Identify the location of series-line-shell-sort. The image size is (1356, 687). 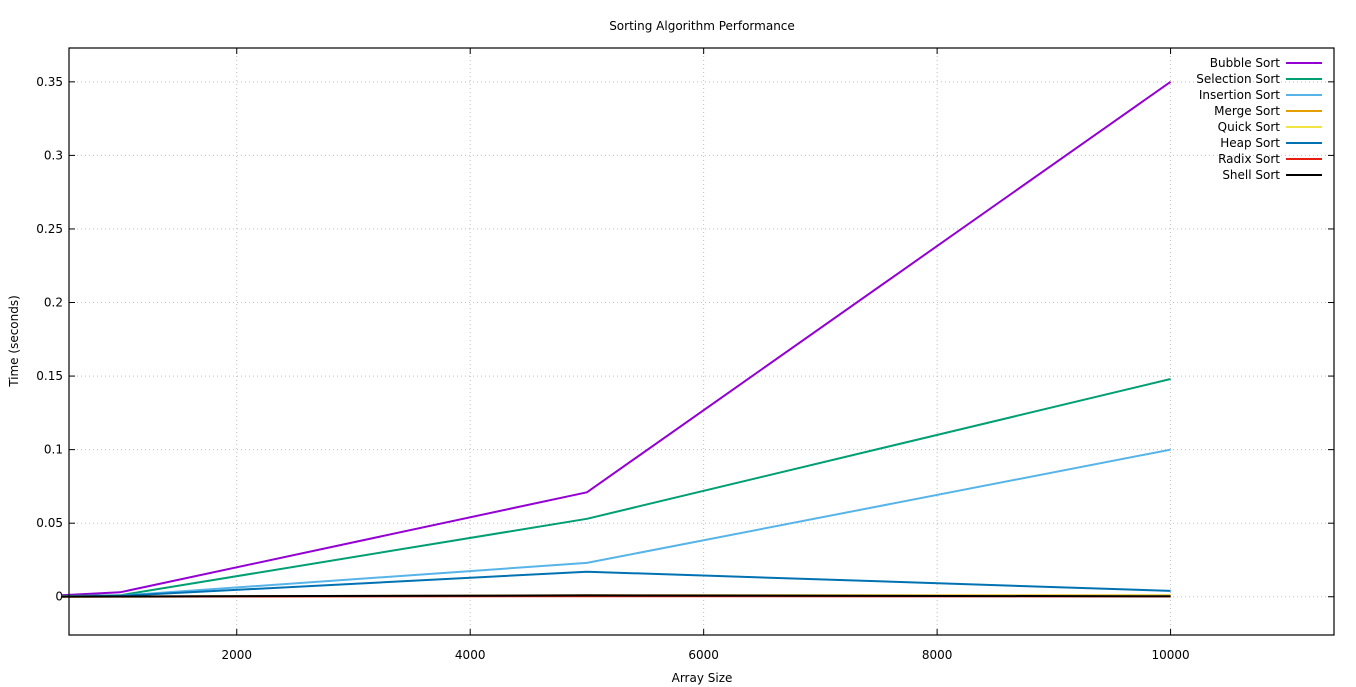
(616, 596).